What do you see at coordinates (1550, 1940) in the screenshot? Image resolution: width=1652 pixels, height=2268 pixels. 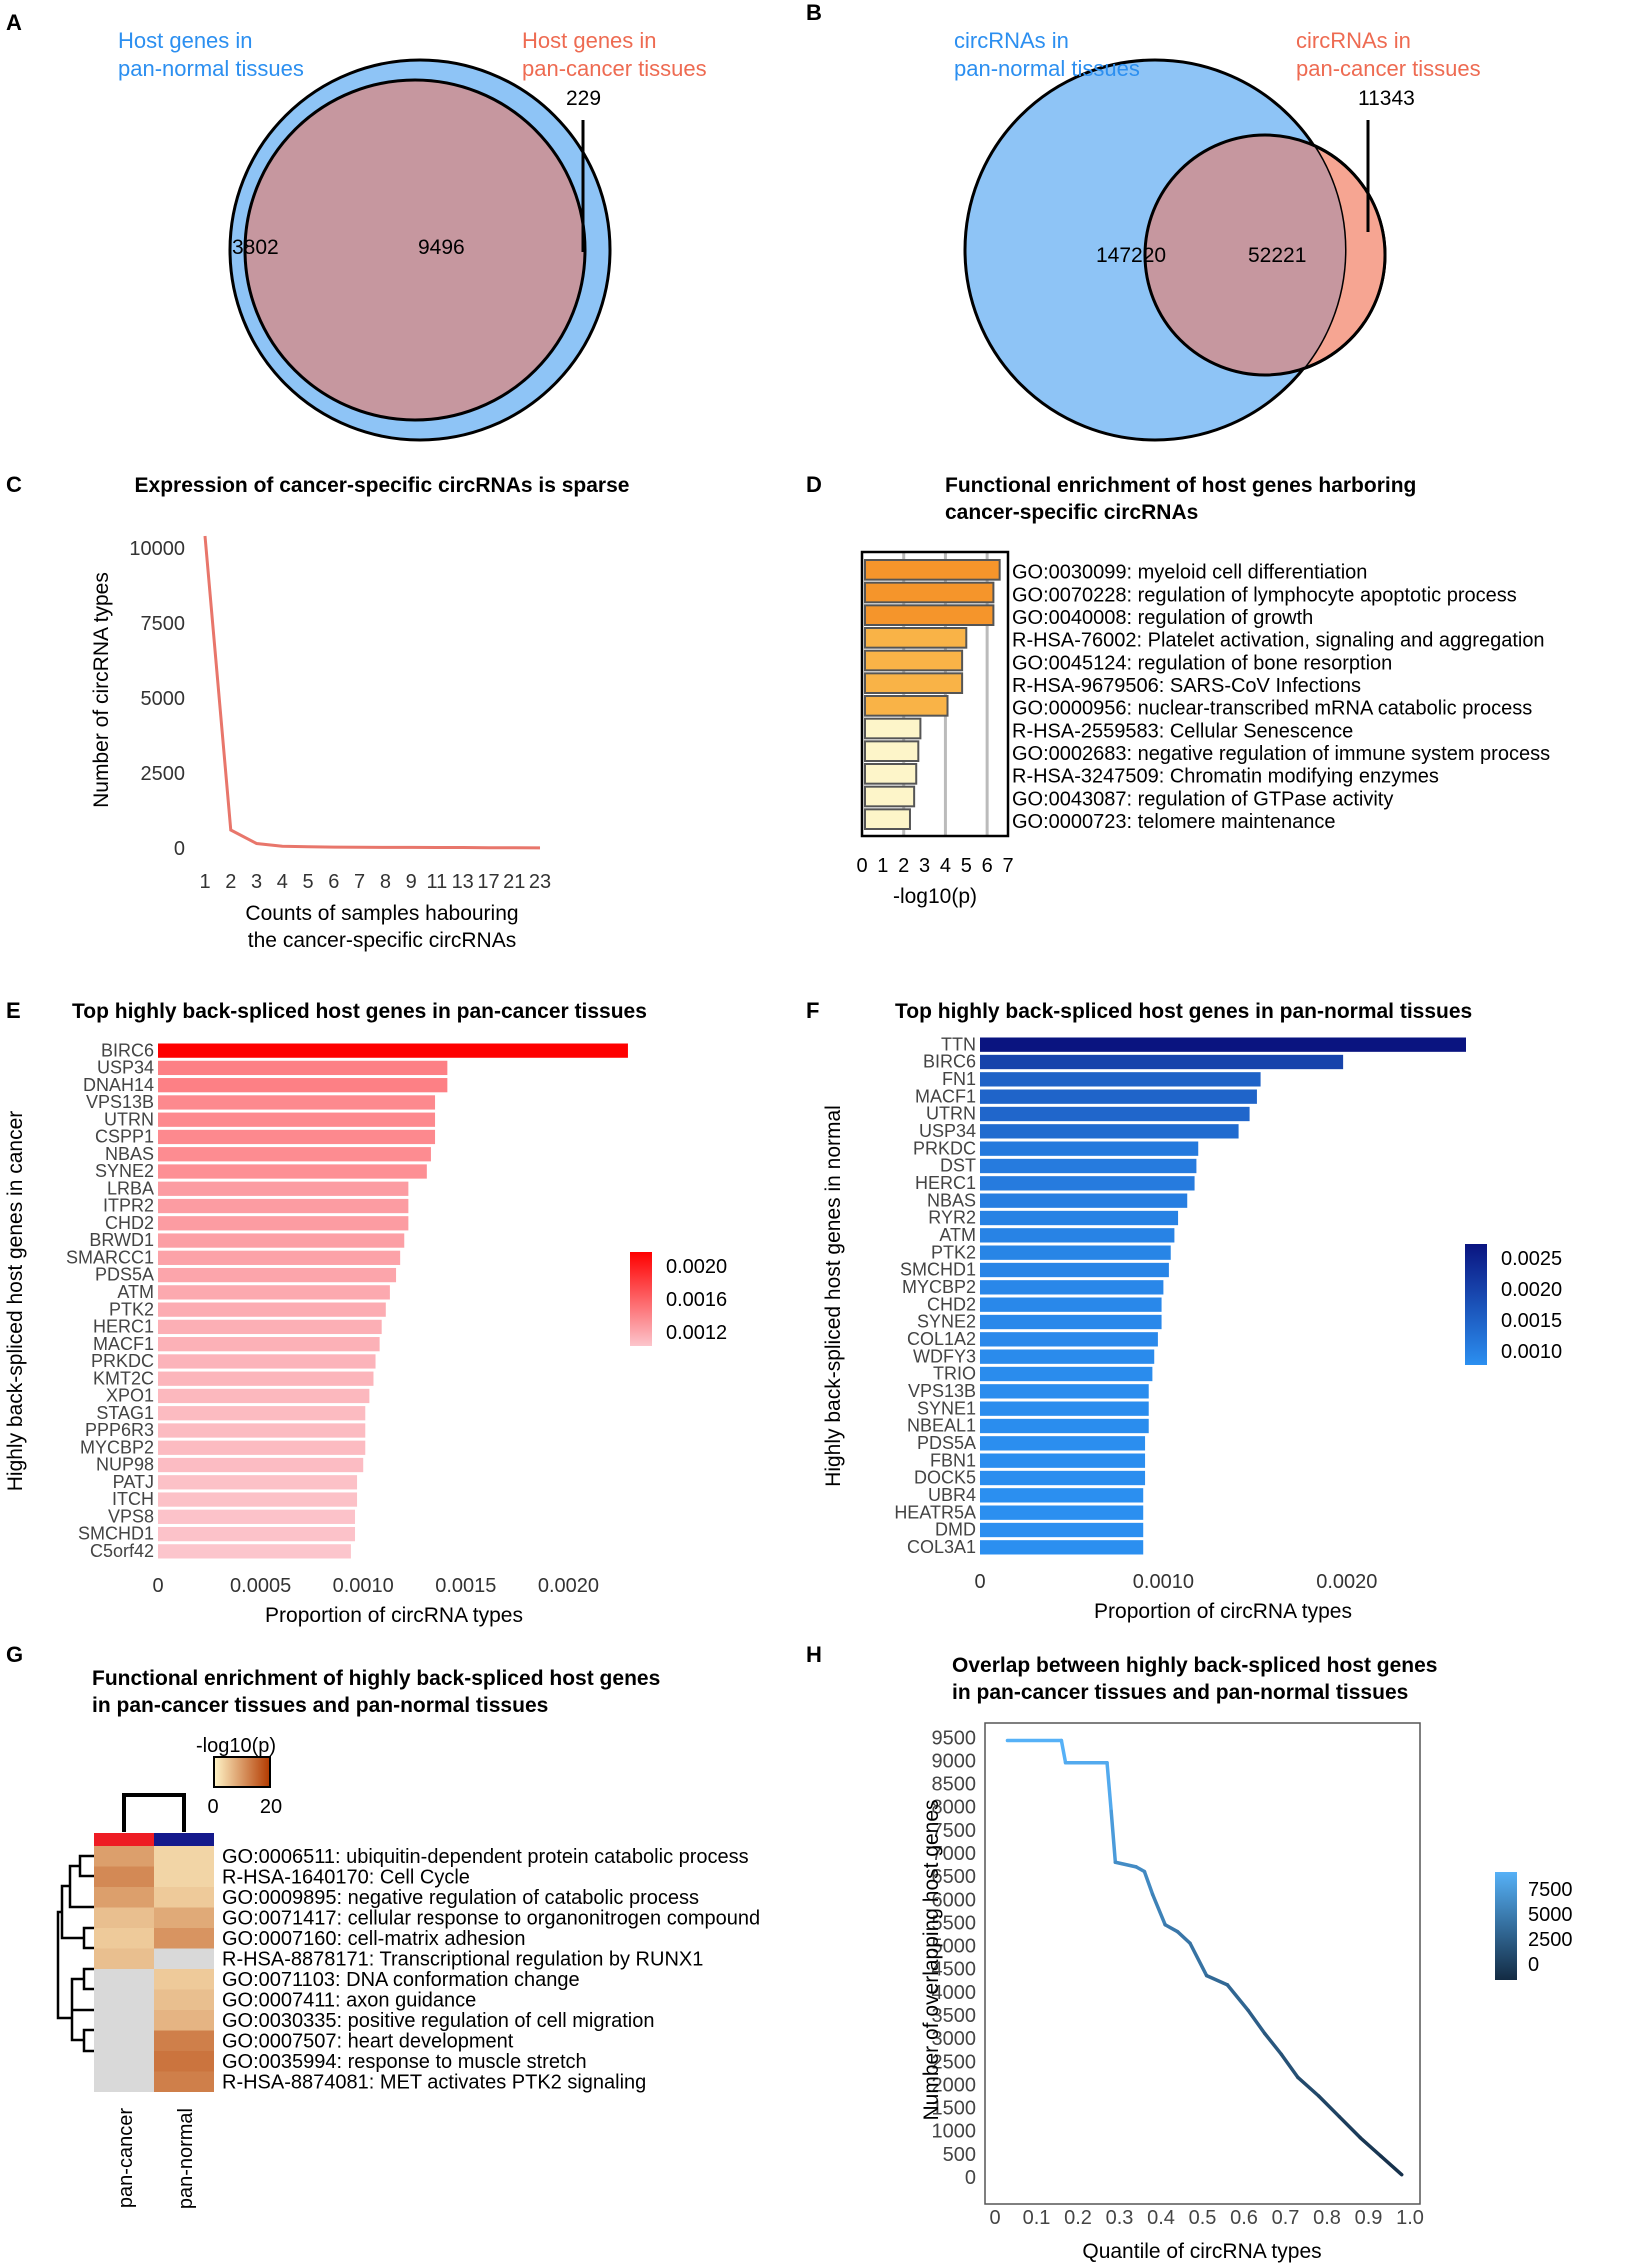 I see `chart-h-legend-tick: 2500` at bounding box center [1550, 1940].